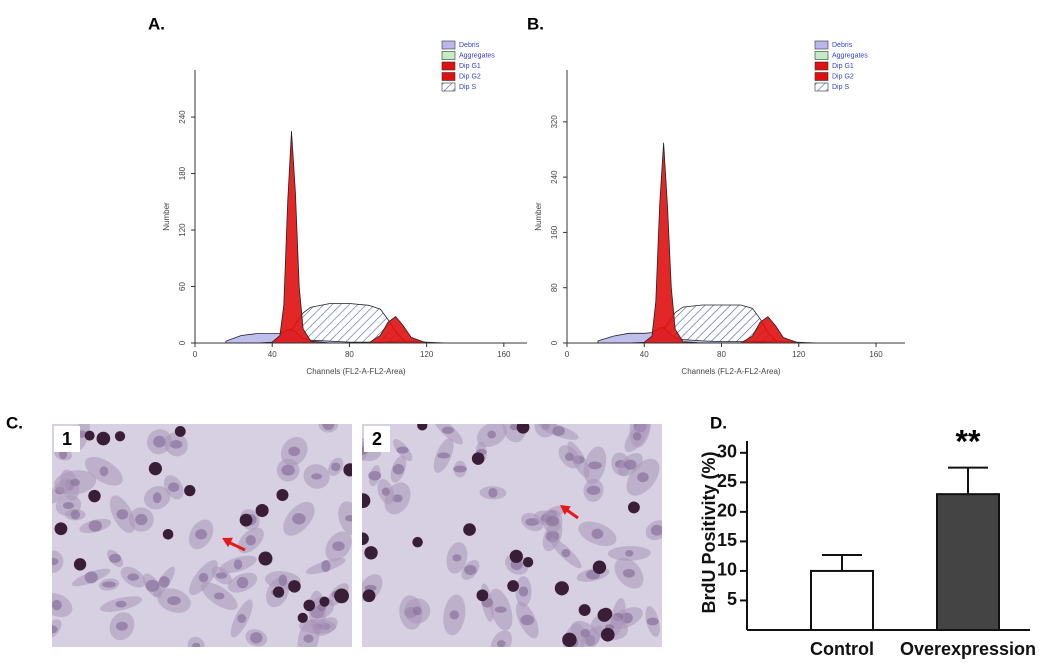 This screenshot has width=1050, height=669. Describe the element at coordinates (842, 45) in the screenshot. I see `legend-label: Debris` at that location.